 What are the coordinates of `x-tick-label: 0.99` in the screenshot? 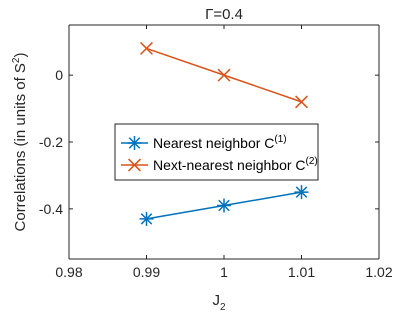 It's located at (146, 272).